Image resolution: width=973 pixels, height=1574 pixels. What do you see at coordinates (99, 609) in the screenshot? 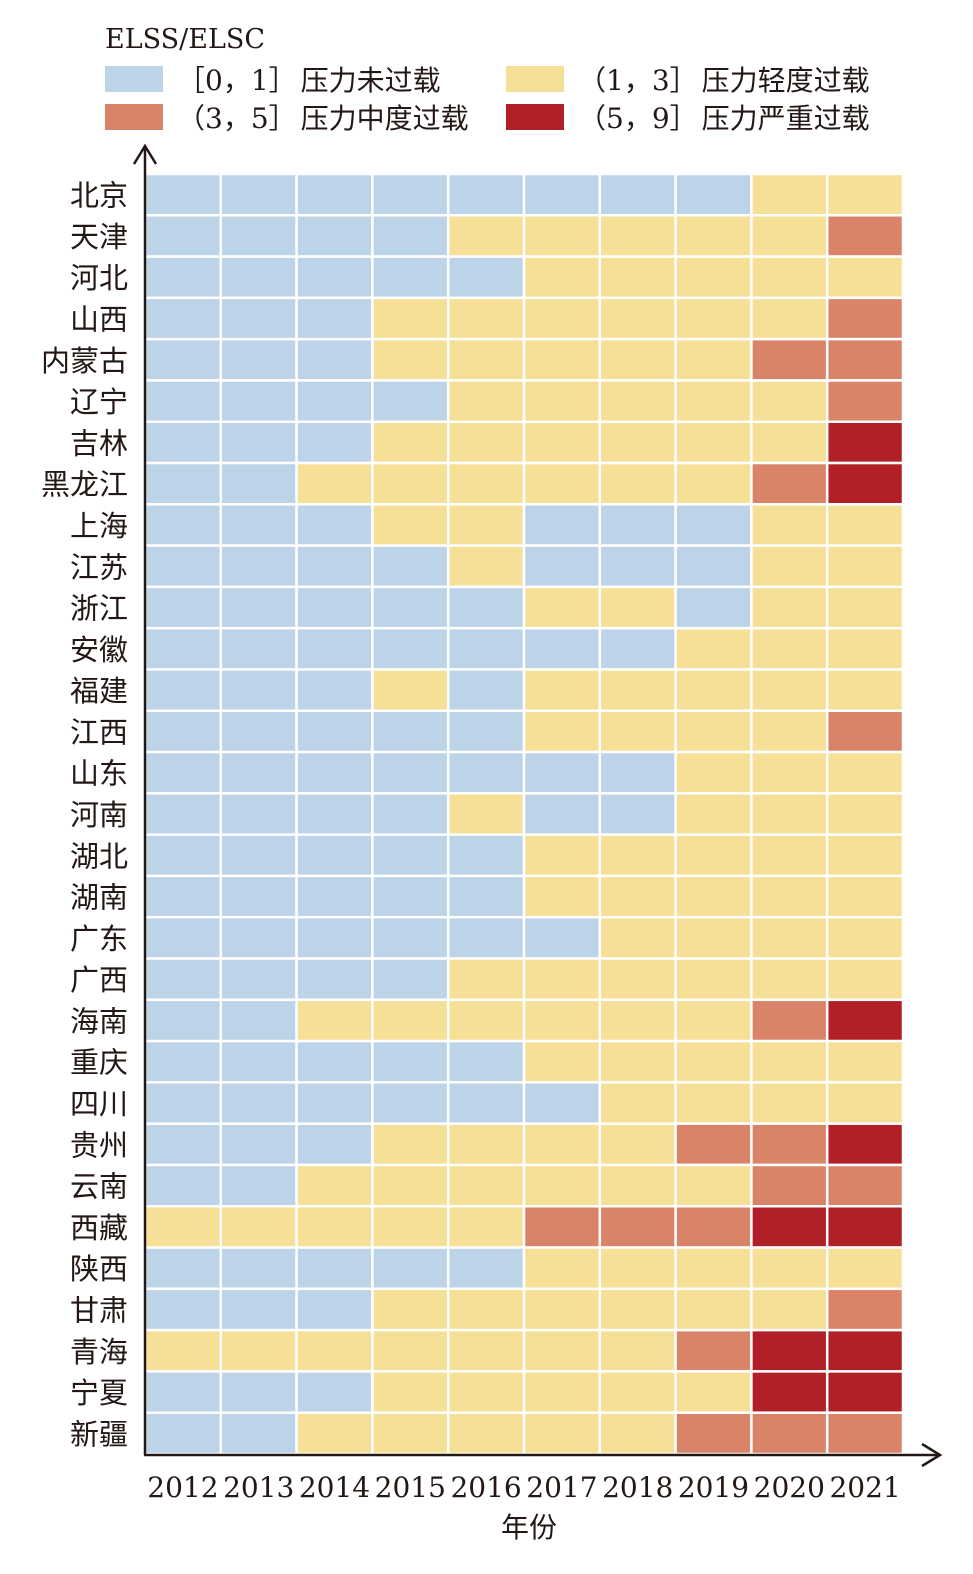
I see `y-tick-label: 浙江` at bounding box center [99, 609].